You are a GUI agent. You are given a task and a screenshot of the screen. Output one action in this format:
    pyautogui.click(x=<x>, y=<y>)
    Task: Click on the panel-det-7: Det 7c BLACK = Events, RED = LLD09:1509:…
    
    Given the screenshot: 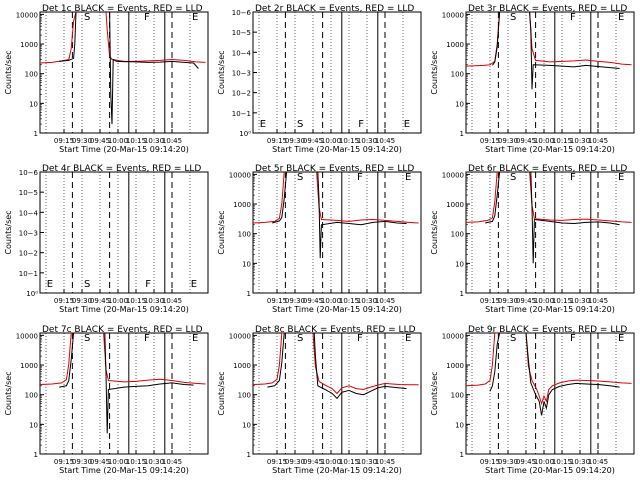 What is the action you would take?
    pyautogui.click(x=106, y=400)
    